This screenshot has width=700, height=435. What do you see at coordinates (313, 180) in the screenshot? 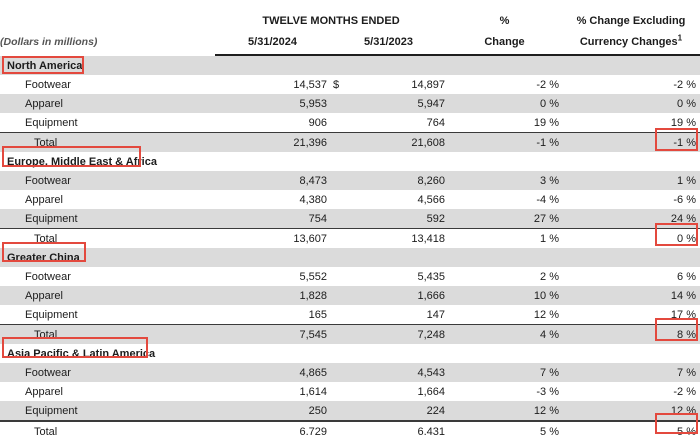
I see `value-2024: 8,473` at bounding box center [313, 180].